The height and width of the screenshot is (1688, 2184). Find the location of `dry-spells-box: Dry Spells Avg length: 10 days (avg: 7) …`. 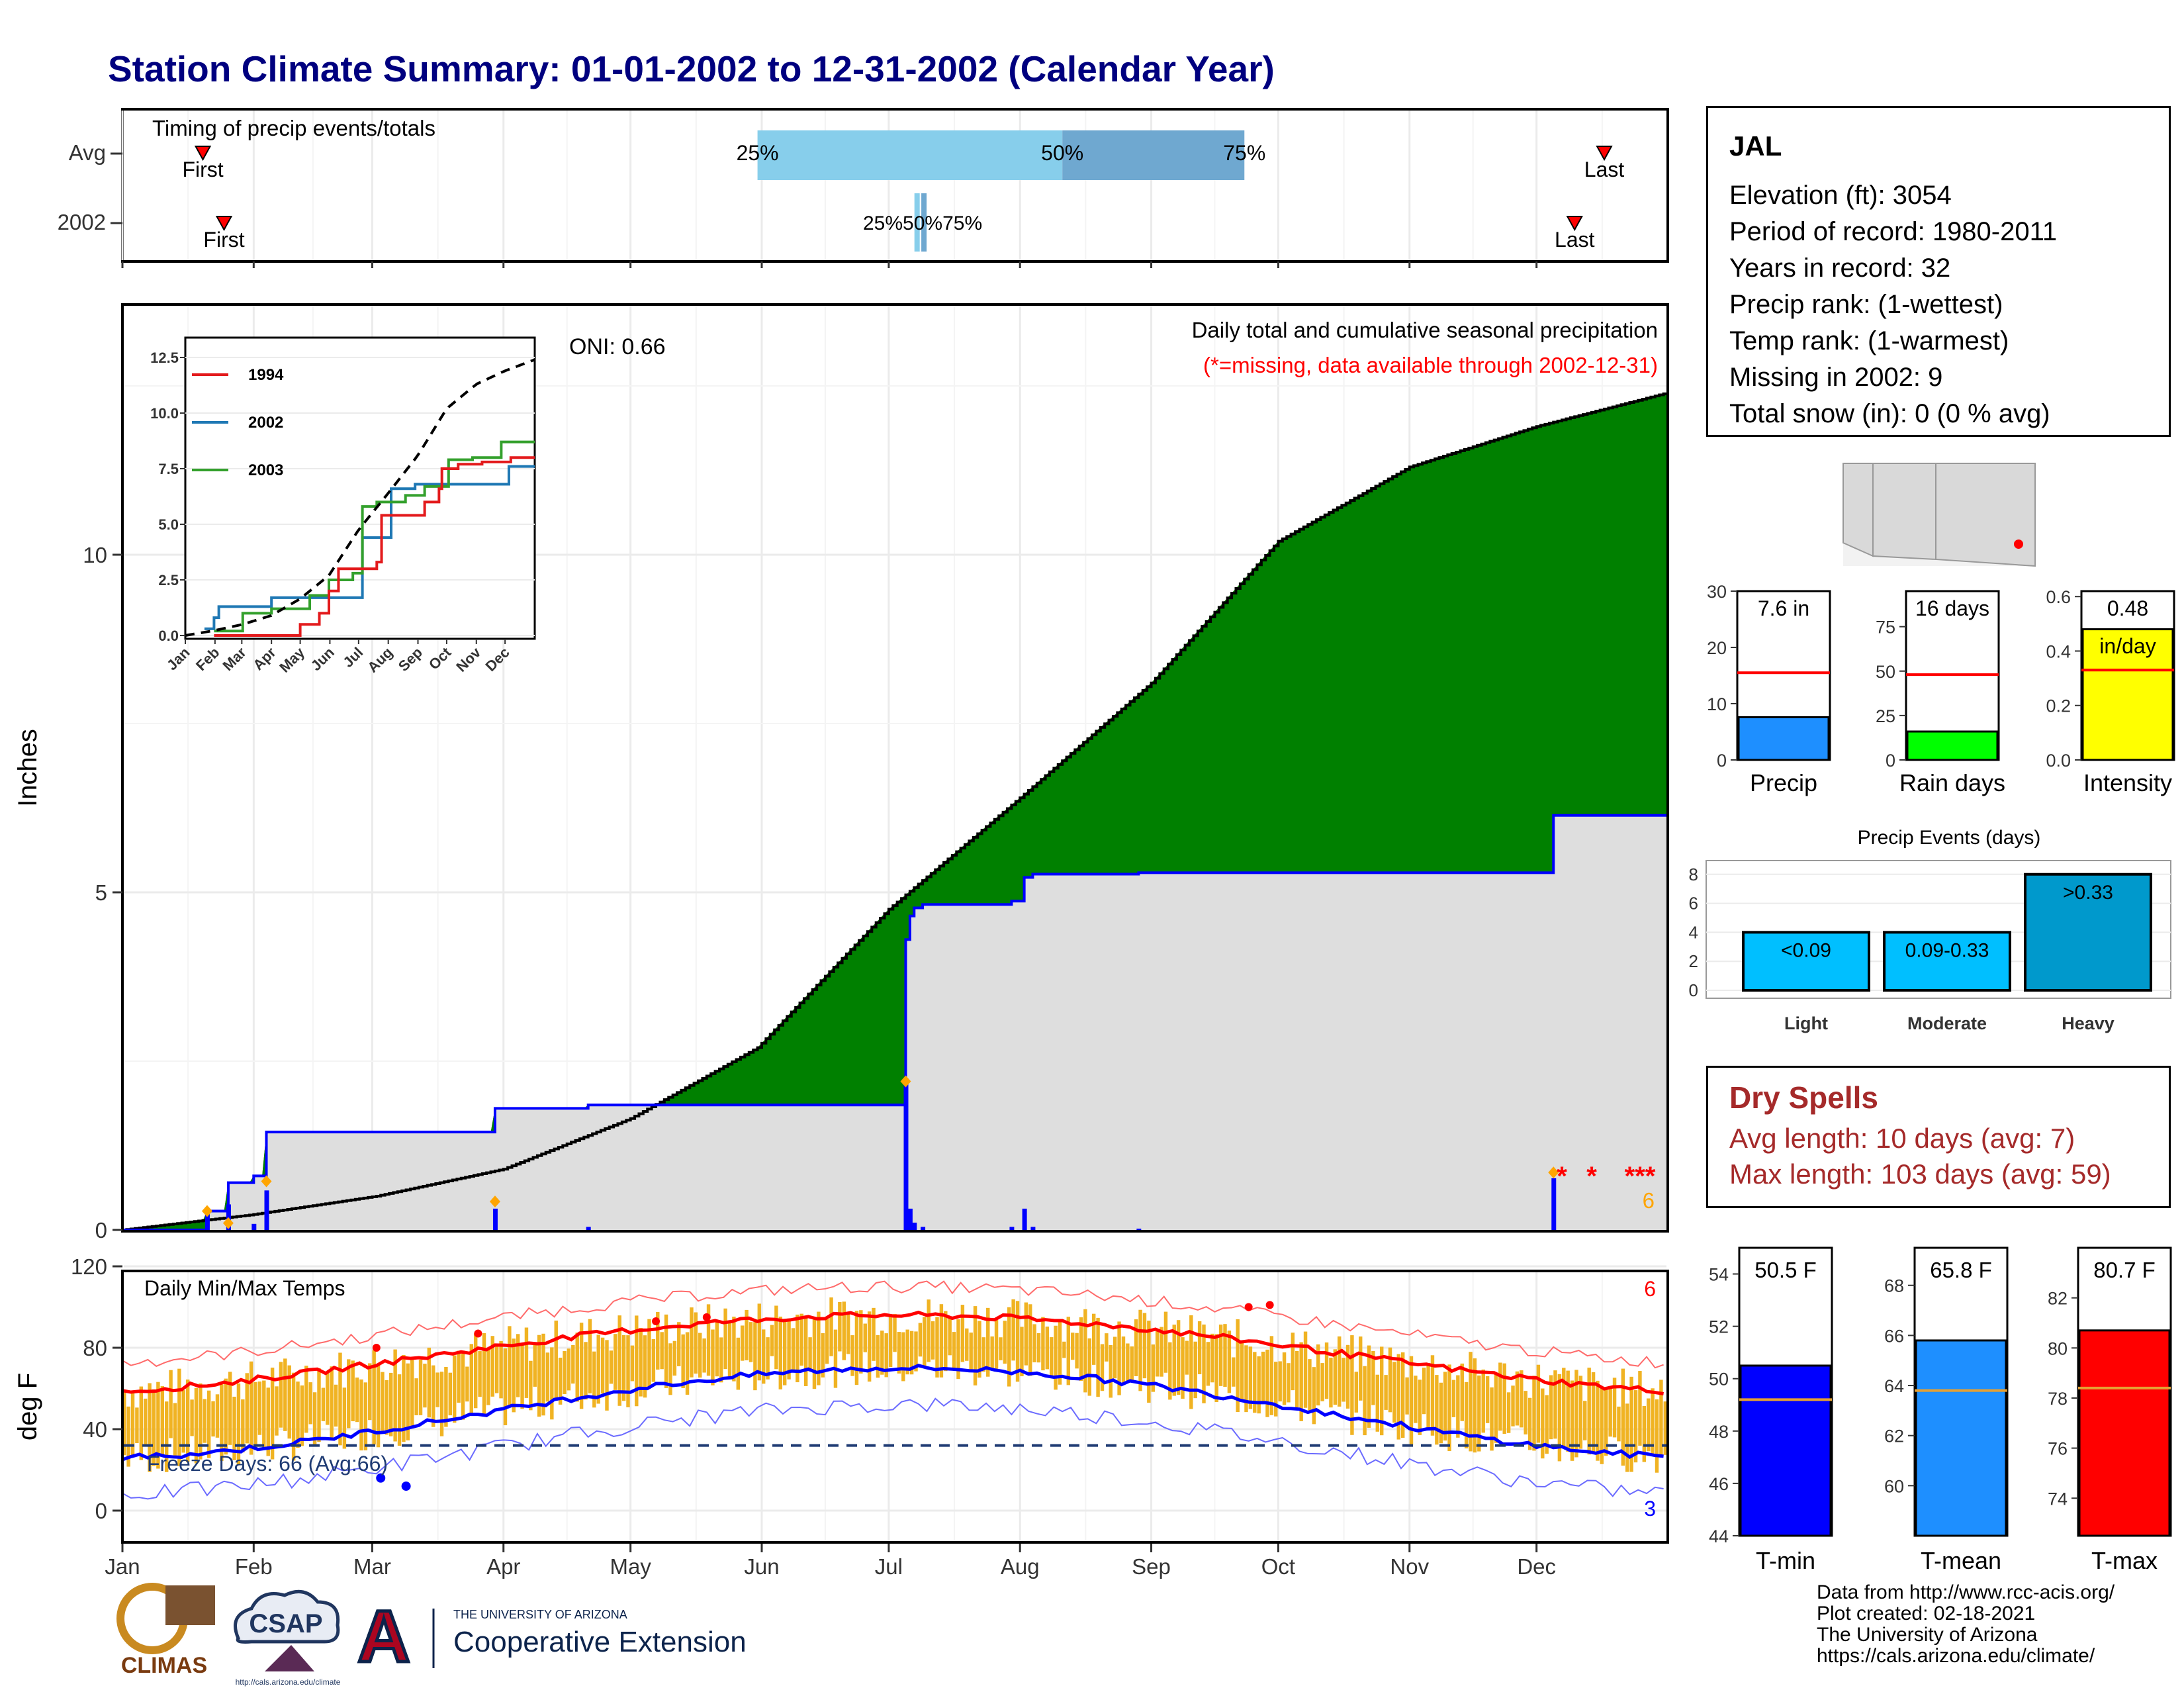

dry-spells-box: Dry Spells Avg length: 10 days (avg: 7) … is located at coordinates (1939, 1137).